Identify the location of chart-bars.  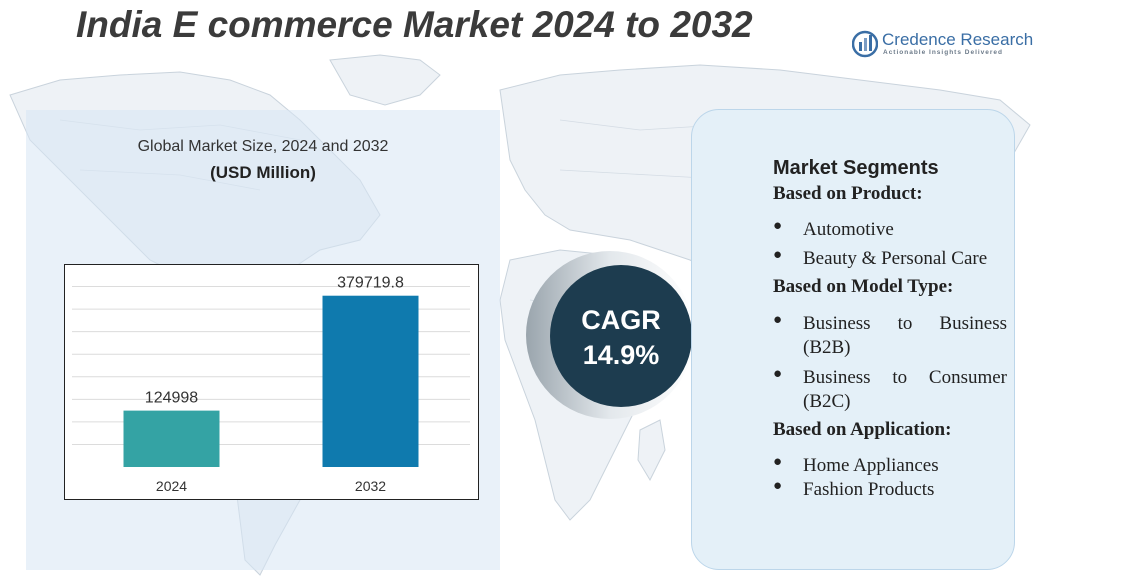
(271, 381).